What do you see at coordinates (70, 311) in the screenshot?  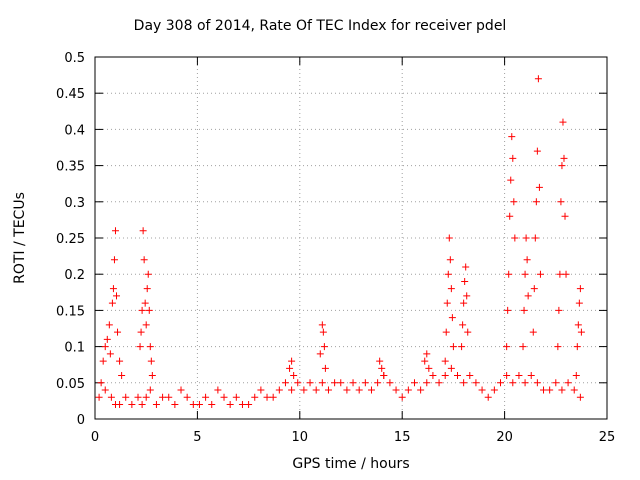 I see `y-tick-label: 0.15` at bounding box center [70, 311].